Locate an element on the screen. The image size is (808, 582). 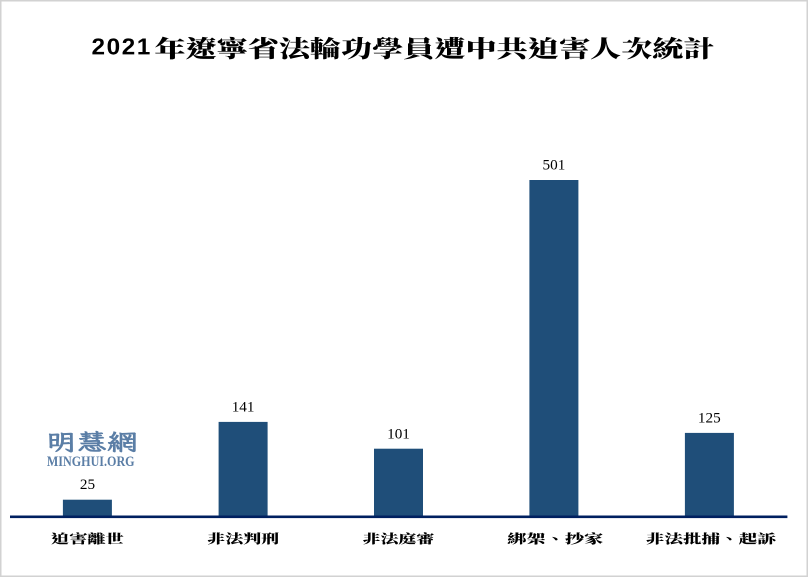
svg-text: 501 is located at coordinates (554, 164).